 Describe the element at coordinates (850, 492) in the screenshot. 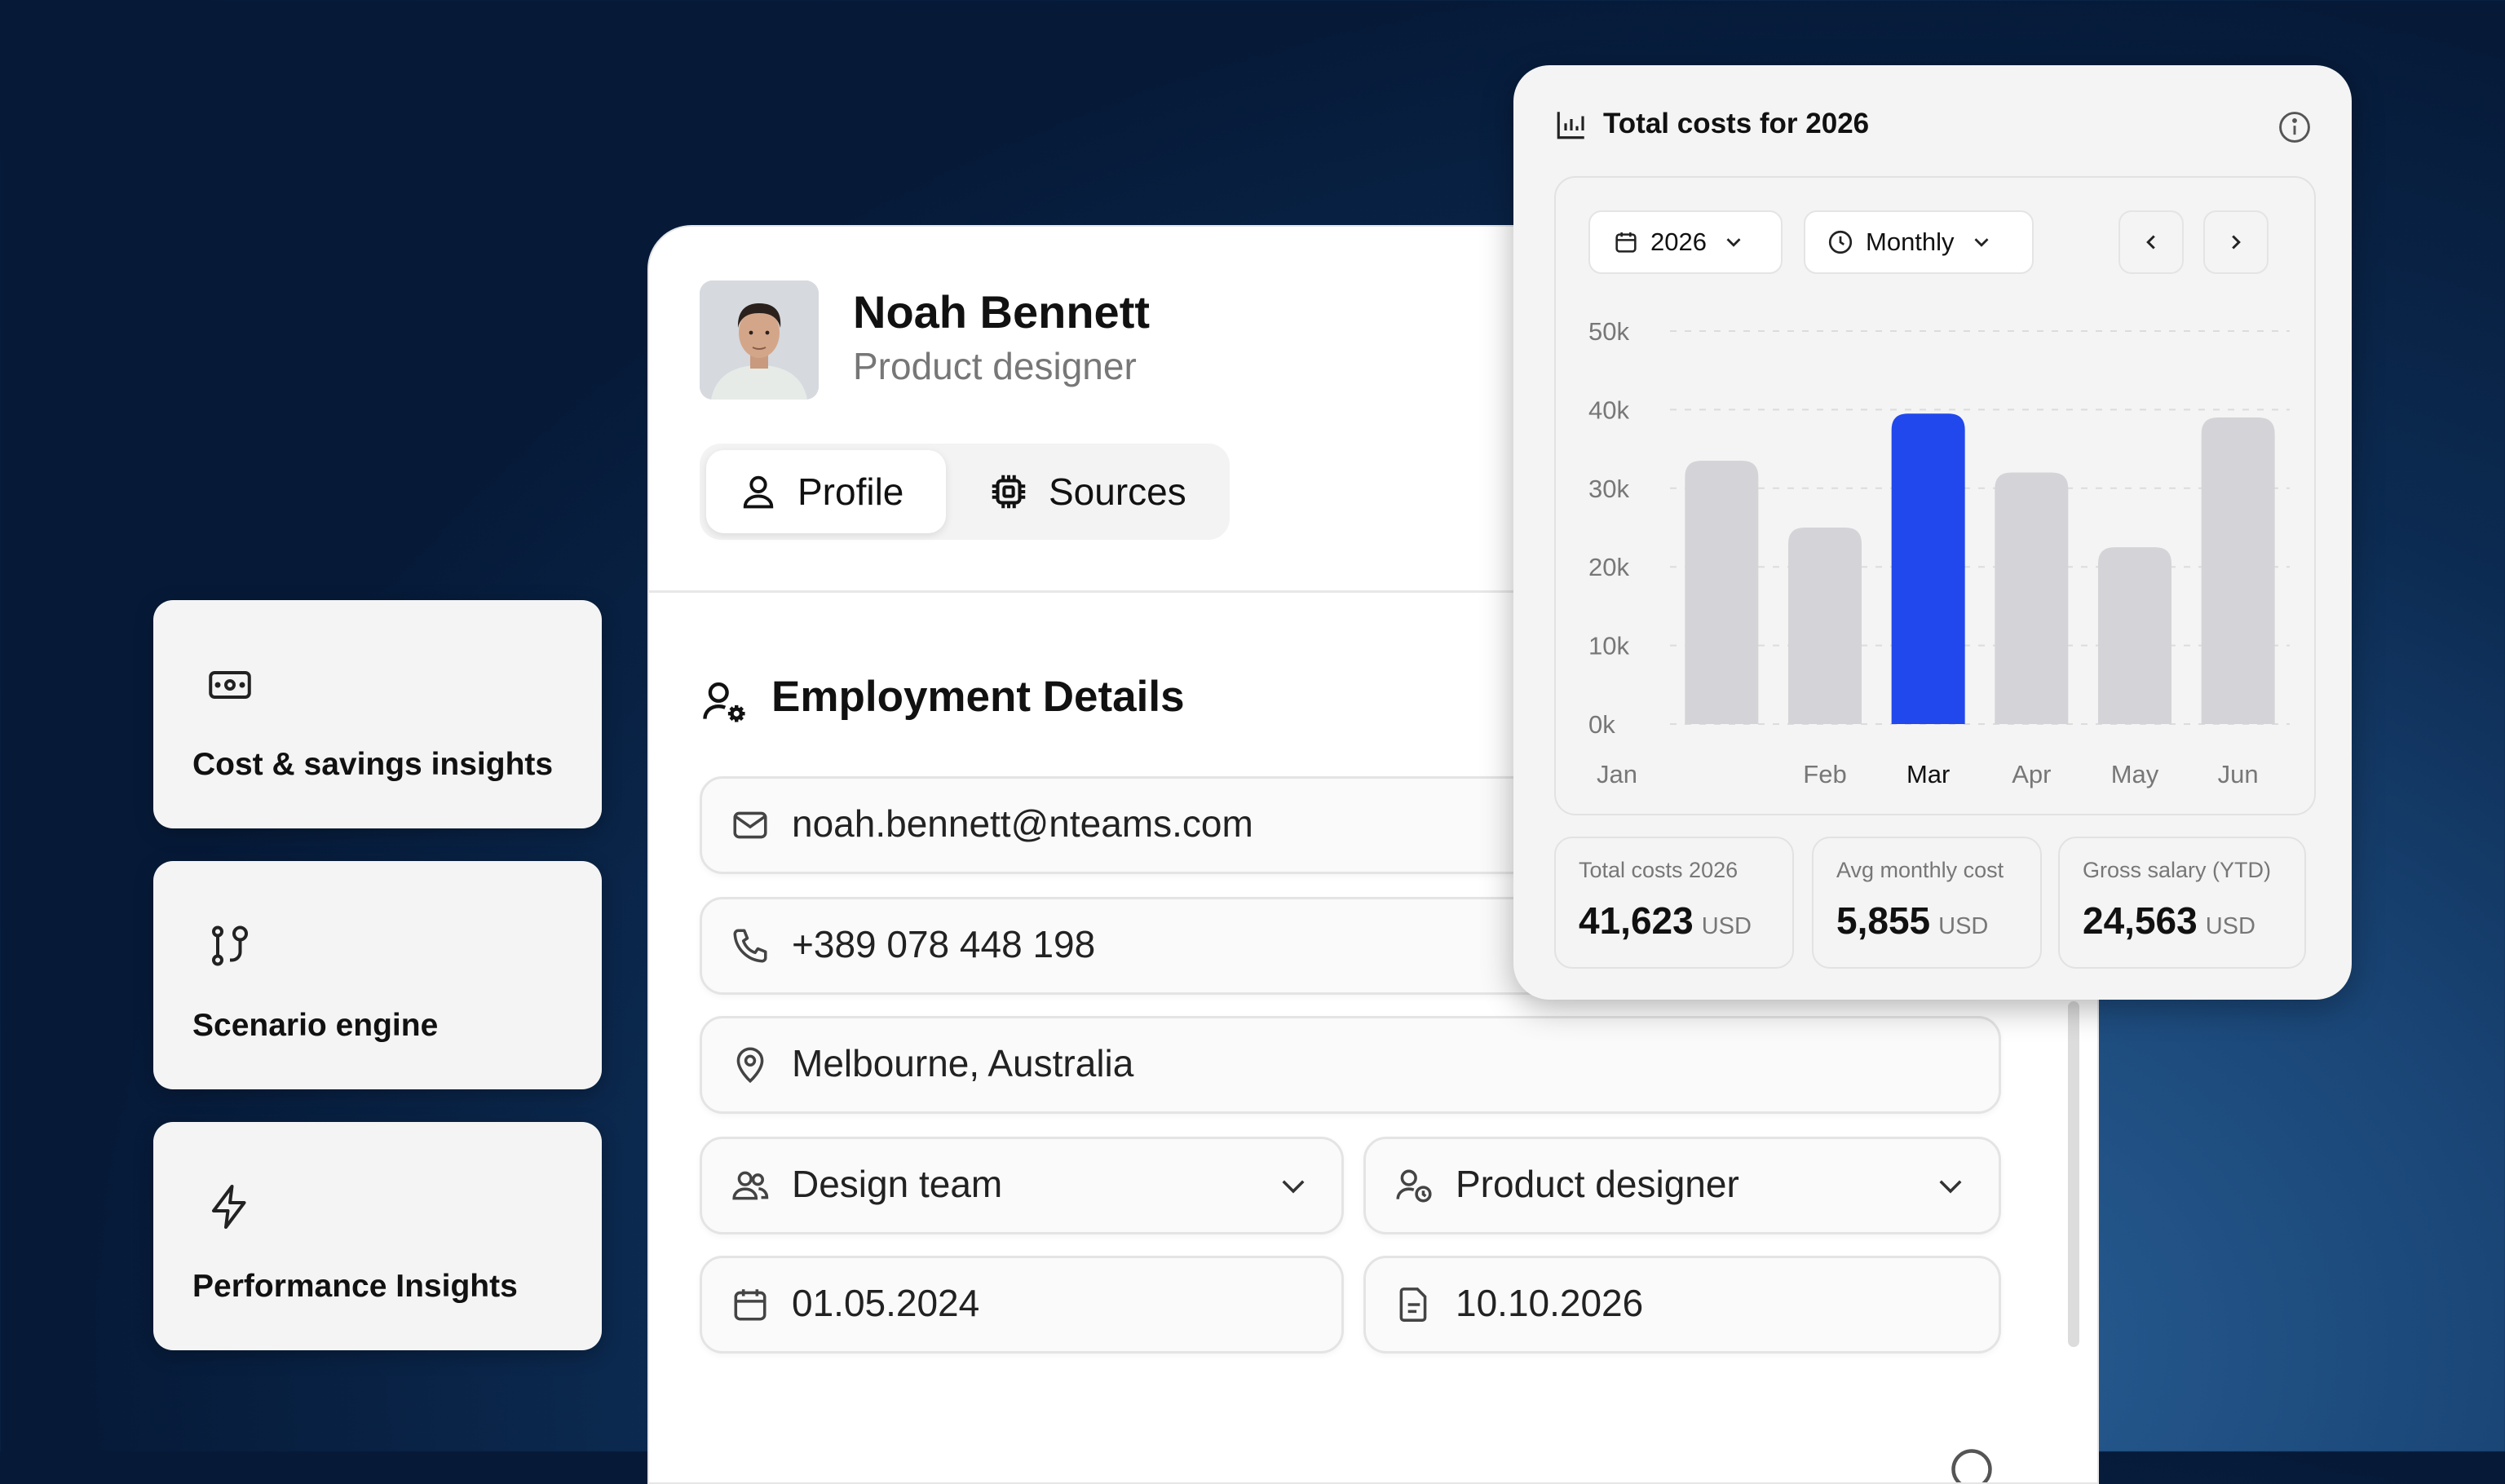

I see `tab-label: Profile` at that location.